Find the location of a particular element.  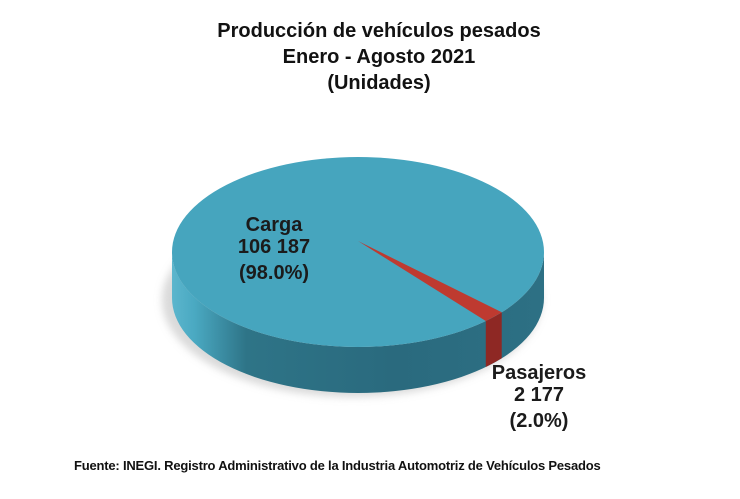

slice-carga-value: 106 187 is located at coordinates (274, 247).